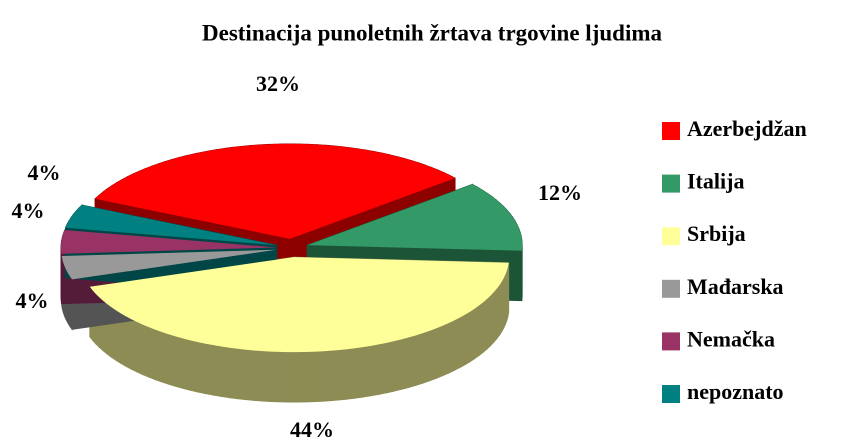 The image size is (865, 447). Describe the element at coordinates (312, 429) in the screenshot. I see `data-label: 44%` at that location.